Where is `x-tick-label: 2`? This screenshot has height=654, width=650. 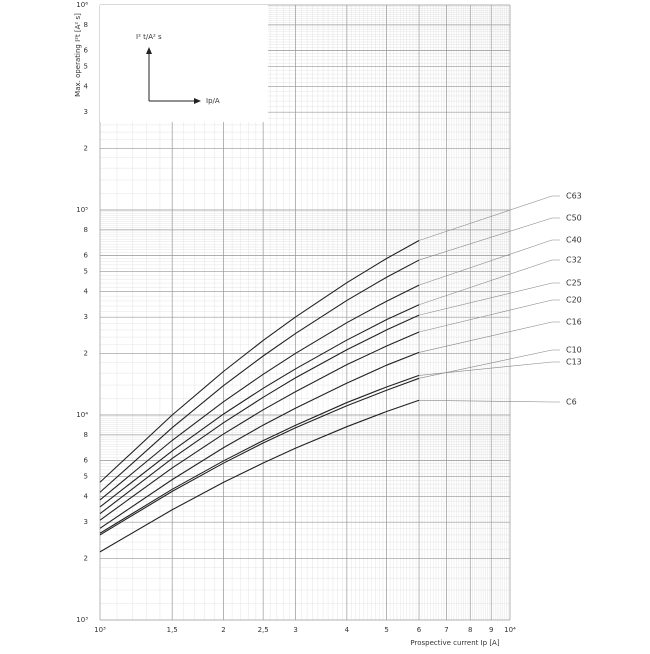
x-tick-label: 2 is located at coordinates (223, 630).